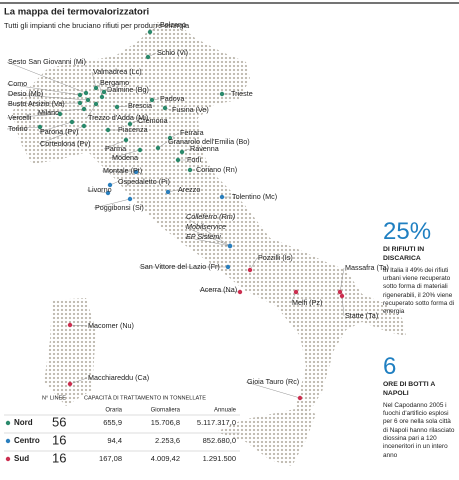  Describe the element at coordinates (114, 82) in the screenshot. I see `place-label: Bergamo` at that location.